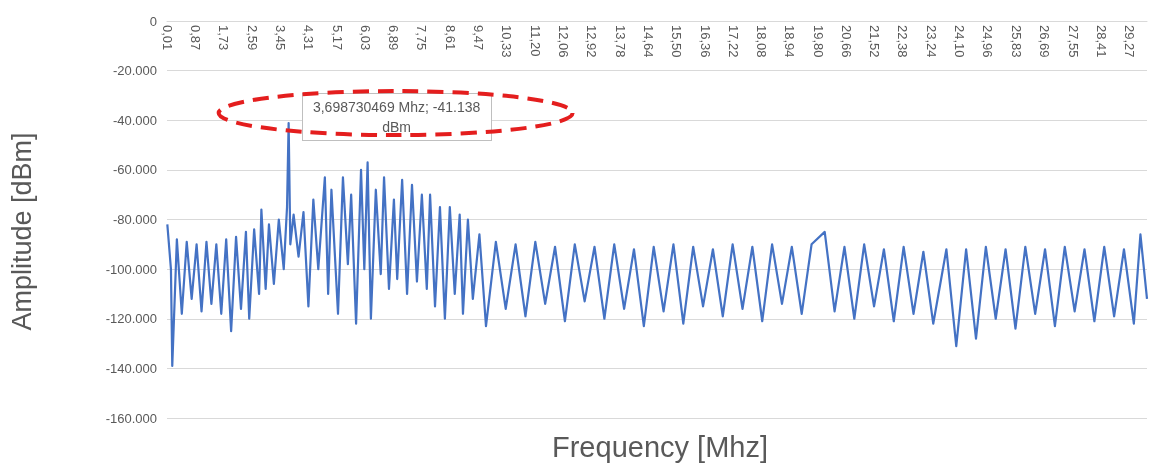 This screenshot has height=463, width=1151. What do you see at coordinates (365, 38) in the screenshot?
I see `x-tick-label: 6,03` at bounding box center [365, 38].